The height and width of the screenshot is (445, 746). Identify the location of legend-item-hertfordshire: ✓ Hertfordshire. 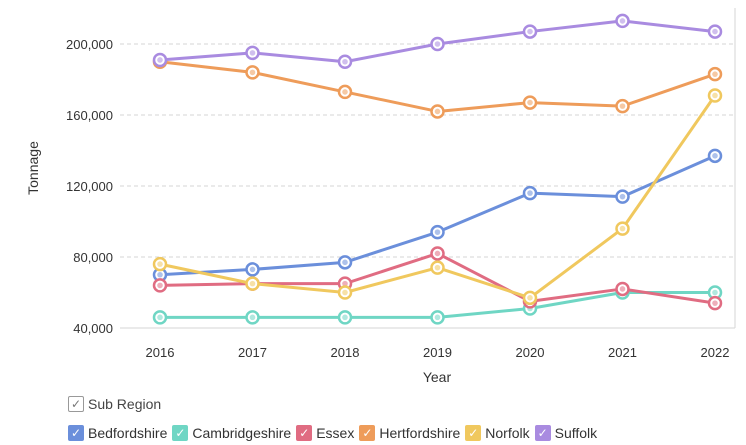
(409, 433).